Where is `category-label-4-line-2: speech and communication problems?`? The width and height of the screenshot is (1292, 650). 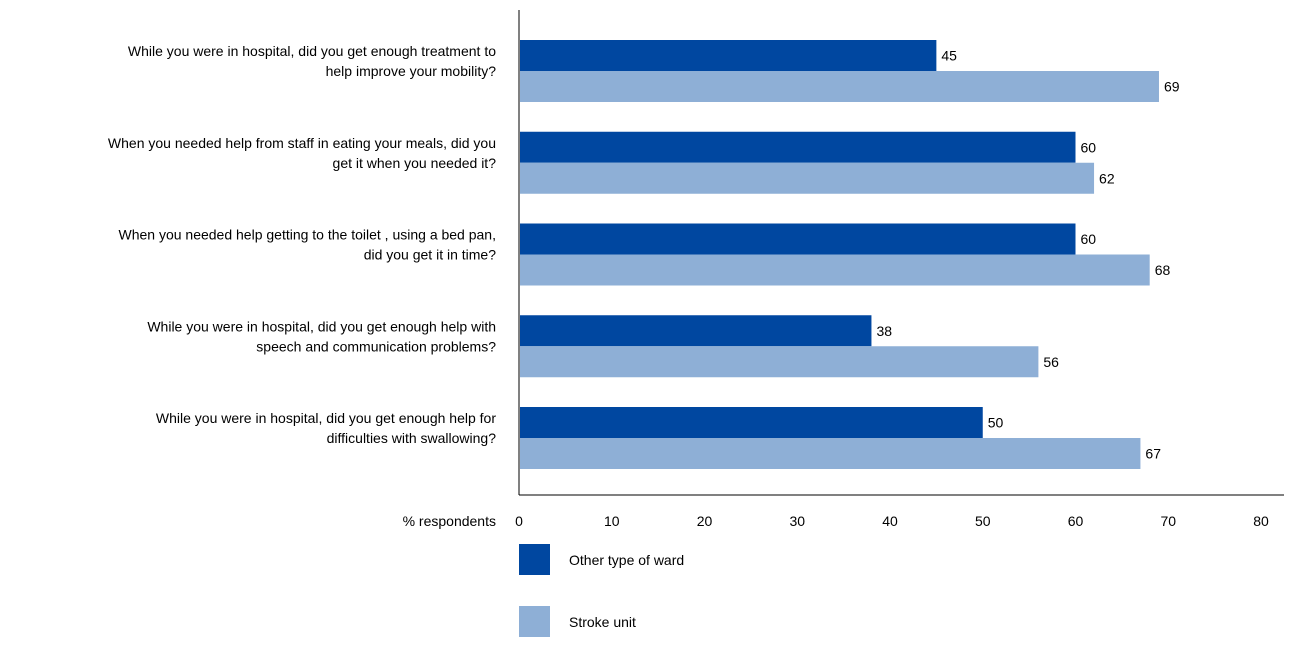 category-label-4-line-2: speech and communication problems? is located at coordinates (376, 346).